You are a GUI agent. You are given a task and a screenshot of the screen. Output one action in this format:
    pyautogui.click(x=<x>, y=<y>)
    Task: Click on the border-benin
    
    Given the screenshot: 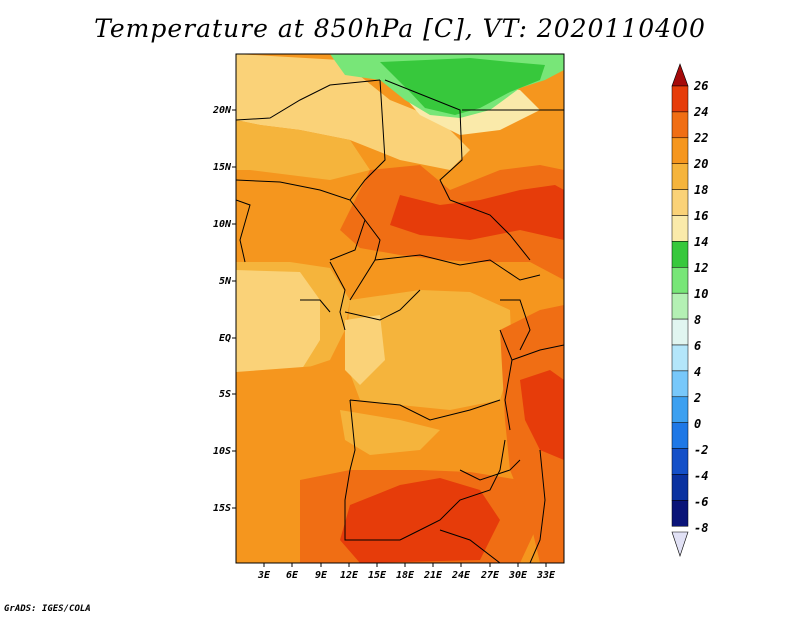 What is the action you would take?
    pyautogui.click(x=243, y=231)
    